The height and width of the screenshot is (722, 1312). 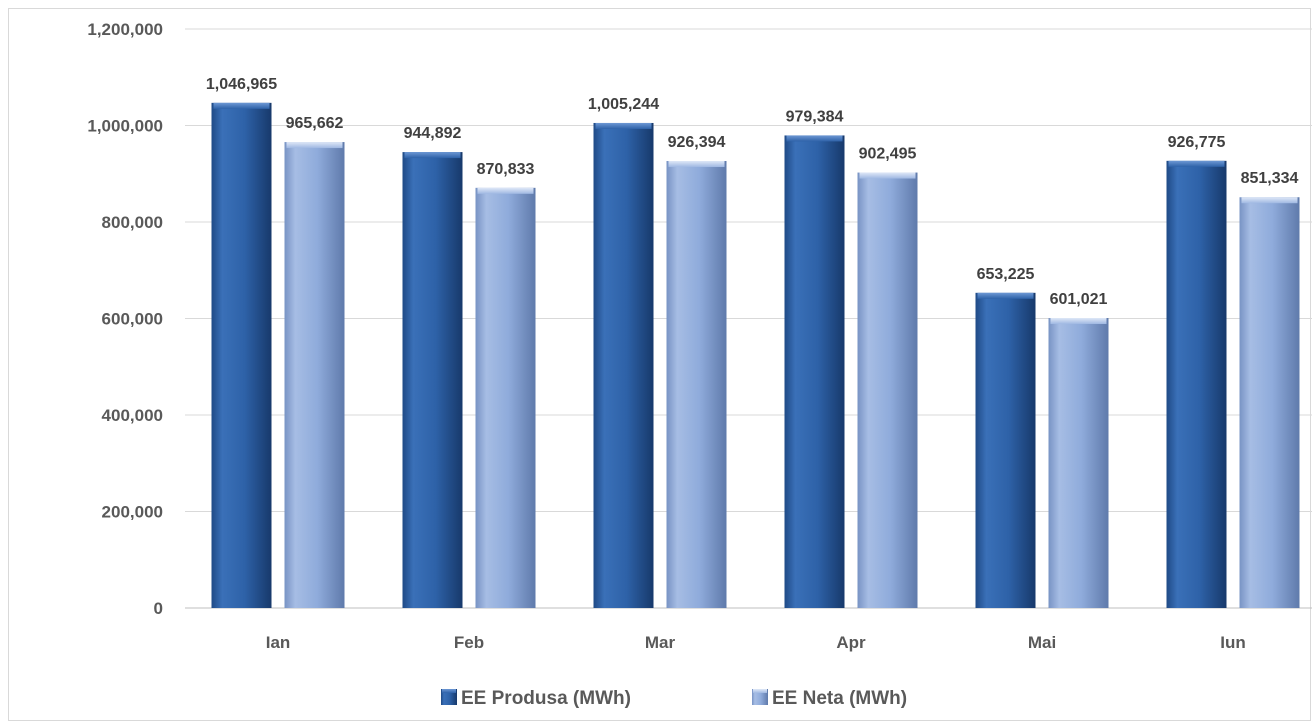 I want to click on x-tick-label: Ian, so click(x=278, y=642).